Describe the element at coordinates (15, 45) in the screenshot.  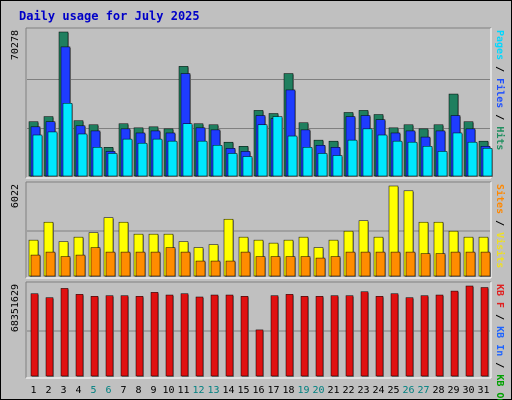
I see `panel-max-label: 70278` at that location.